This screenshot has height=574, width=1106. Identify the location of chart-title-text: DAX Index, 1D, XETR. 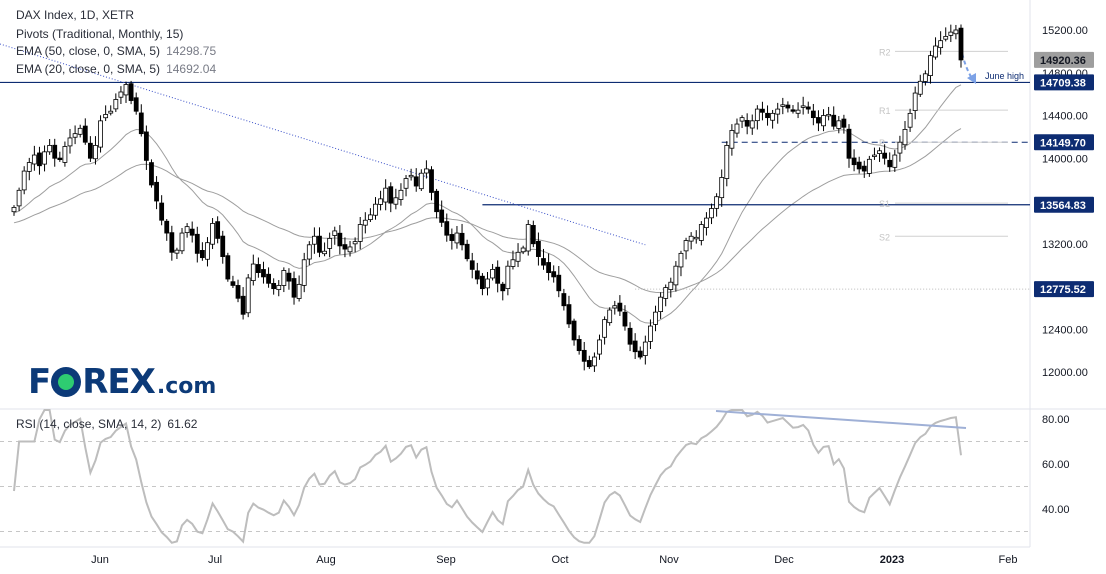
(75, 15).